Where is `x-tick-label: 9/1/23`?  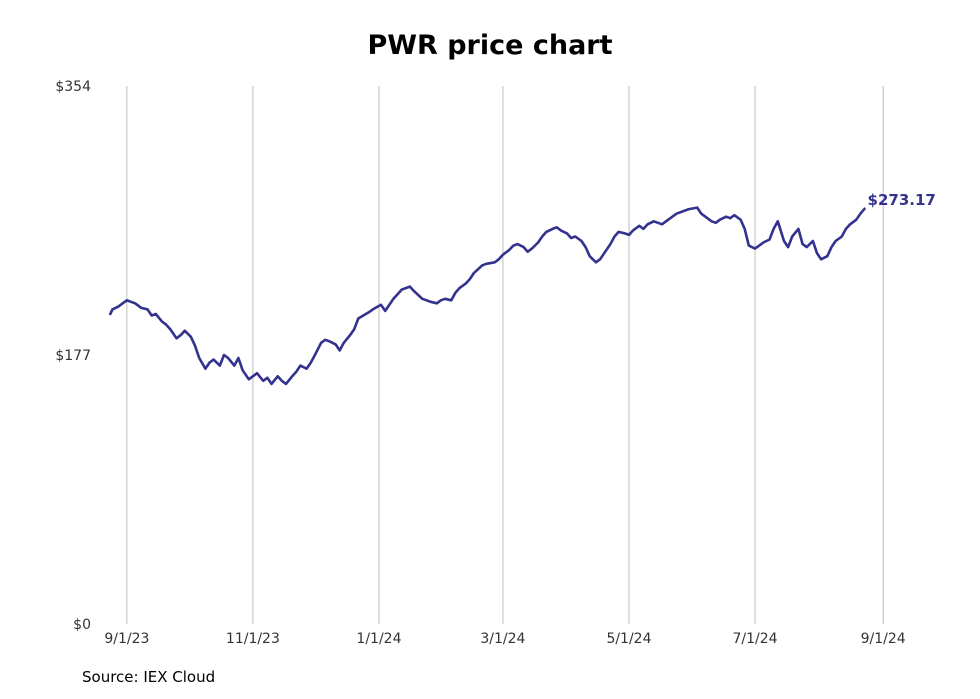 x-tick-label: 9/1/23 is located at coordinates (126, 639).